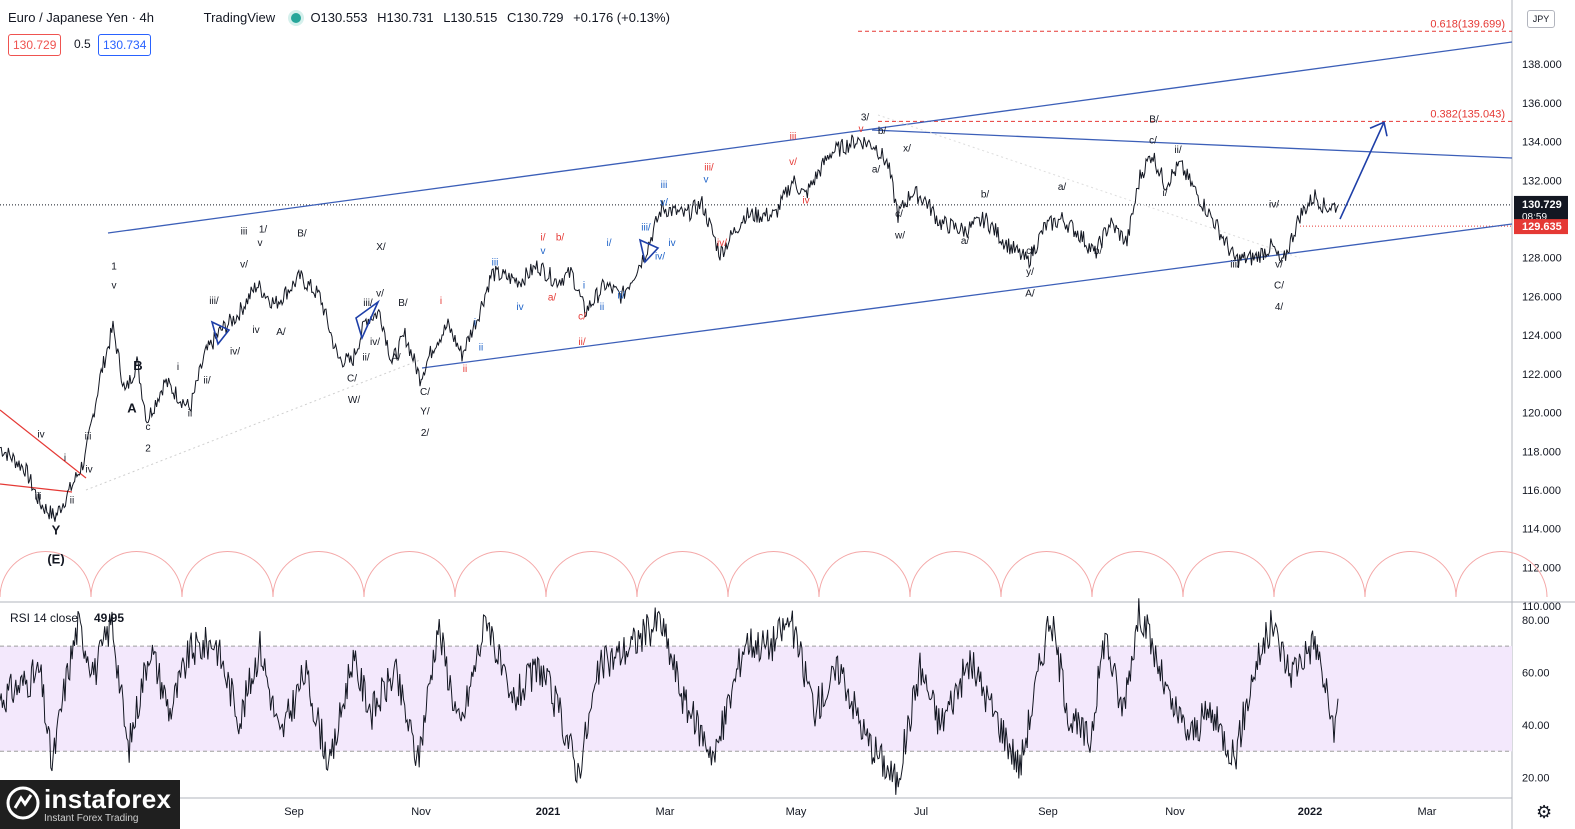  I want to click on wave-label: 4/, so click(1279, 307).